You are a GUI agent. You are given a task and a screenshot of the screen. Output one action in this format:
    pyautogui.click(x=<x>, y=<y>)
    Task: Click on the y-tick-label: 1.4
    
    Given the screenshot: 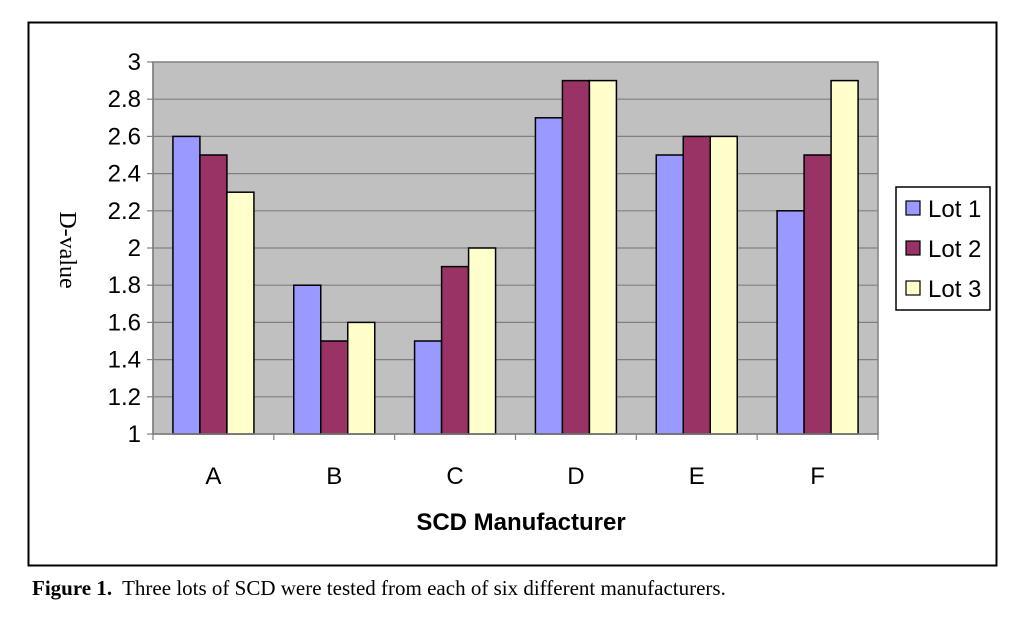 What is the action you would take?
    pyautogui.click(x=124, y=360)
    